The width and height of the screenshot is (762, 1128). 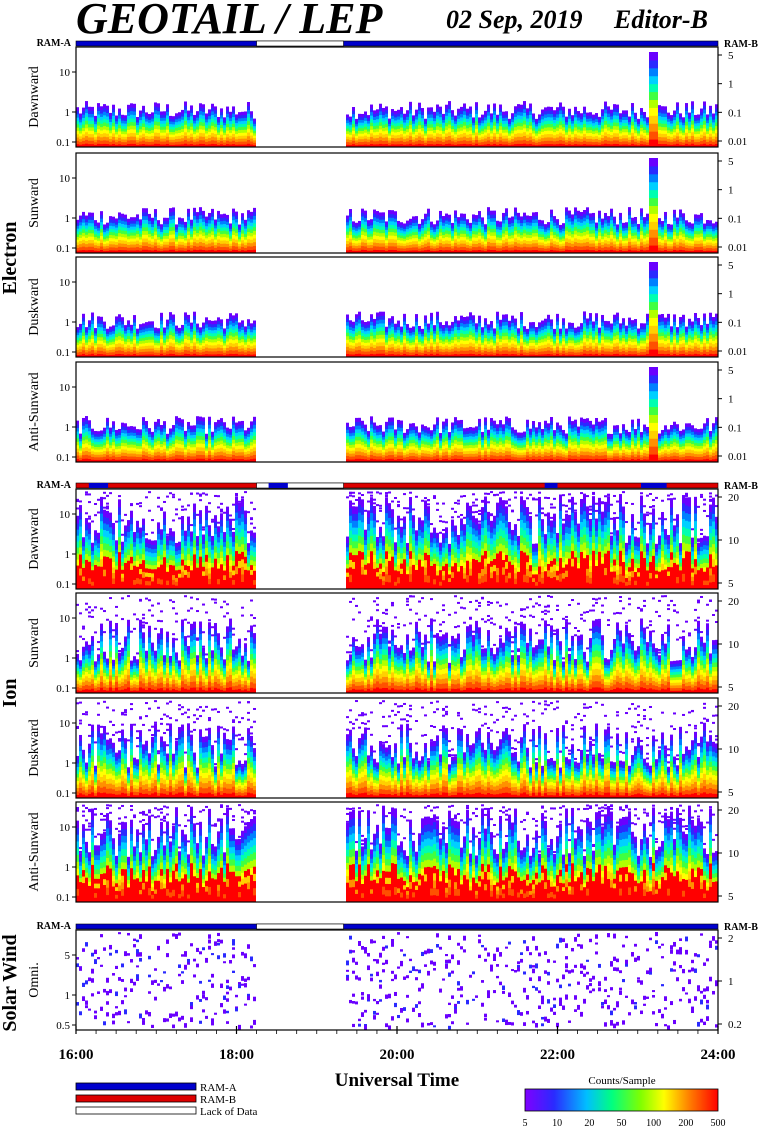 I want to click on ram-label-right: RAM-B, so click(x=741, y=44).